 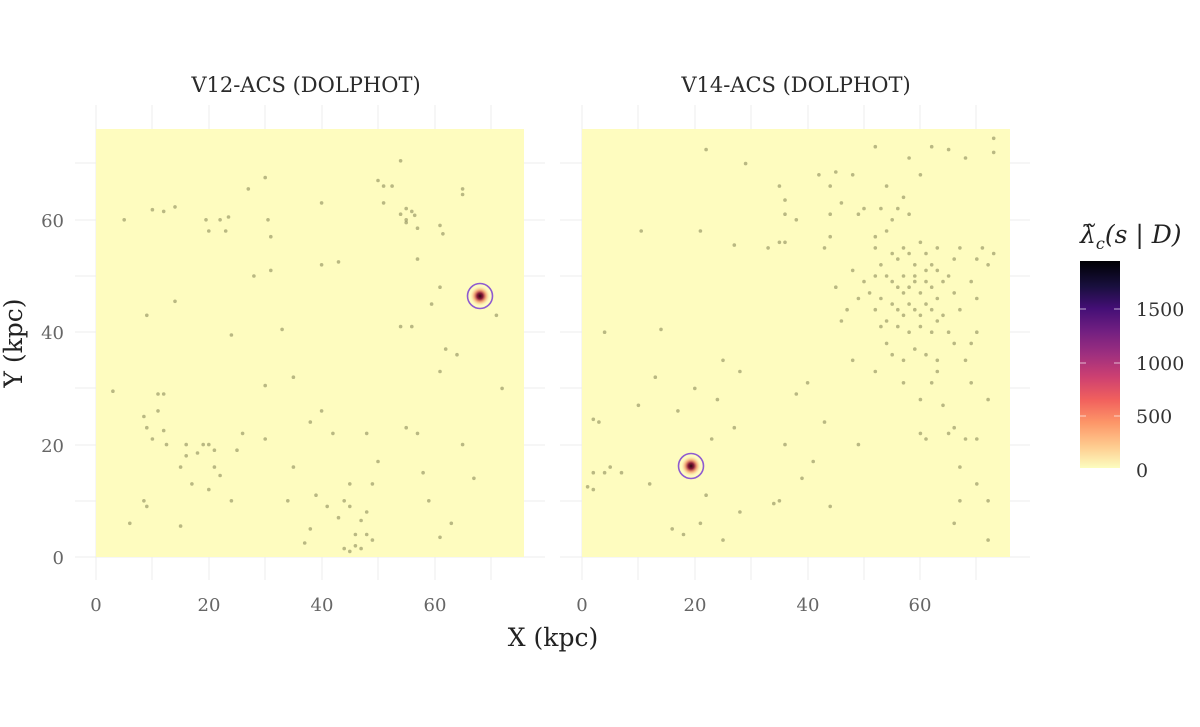 I want to click on y-tick-40: 40, so click(x=52, y=333).